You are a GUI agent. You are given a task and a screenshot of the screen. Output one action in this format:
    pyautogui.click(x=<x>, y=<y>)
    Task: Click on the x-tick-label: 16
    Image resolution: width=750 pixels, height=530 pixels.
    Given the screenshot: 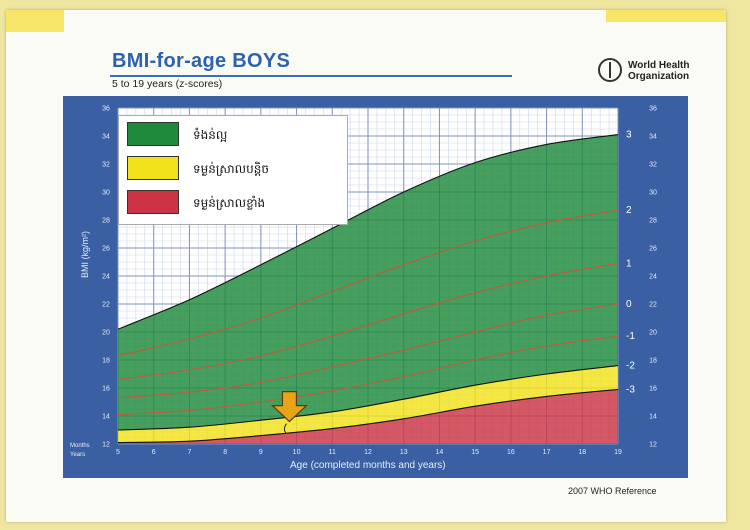 What is the action you would take?
    pyautogui.click(x=511, y=452)
    